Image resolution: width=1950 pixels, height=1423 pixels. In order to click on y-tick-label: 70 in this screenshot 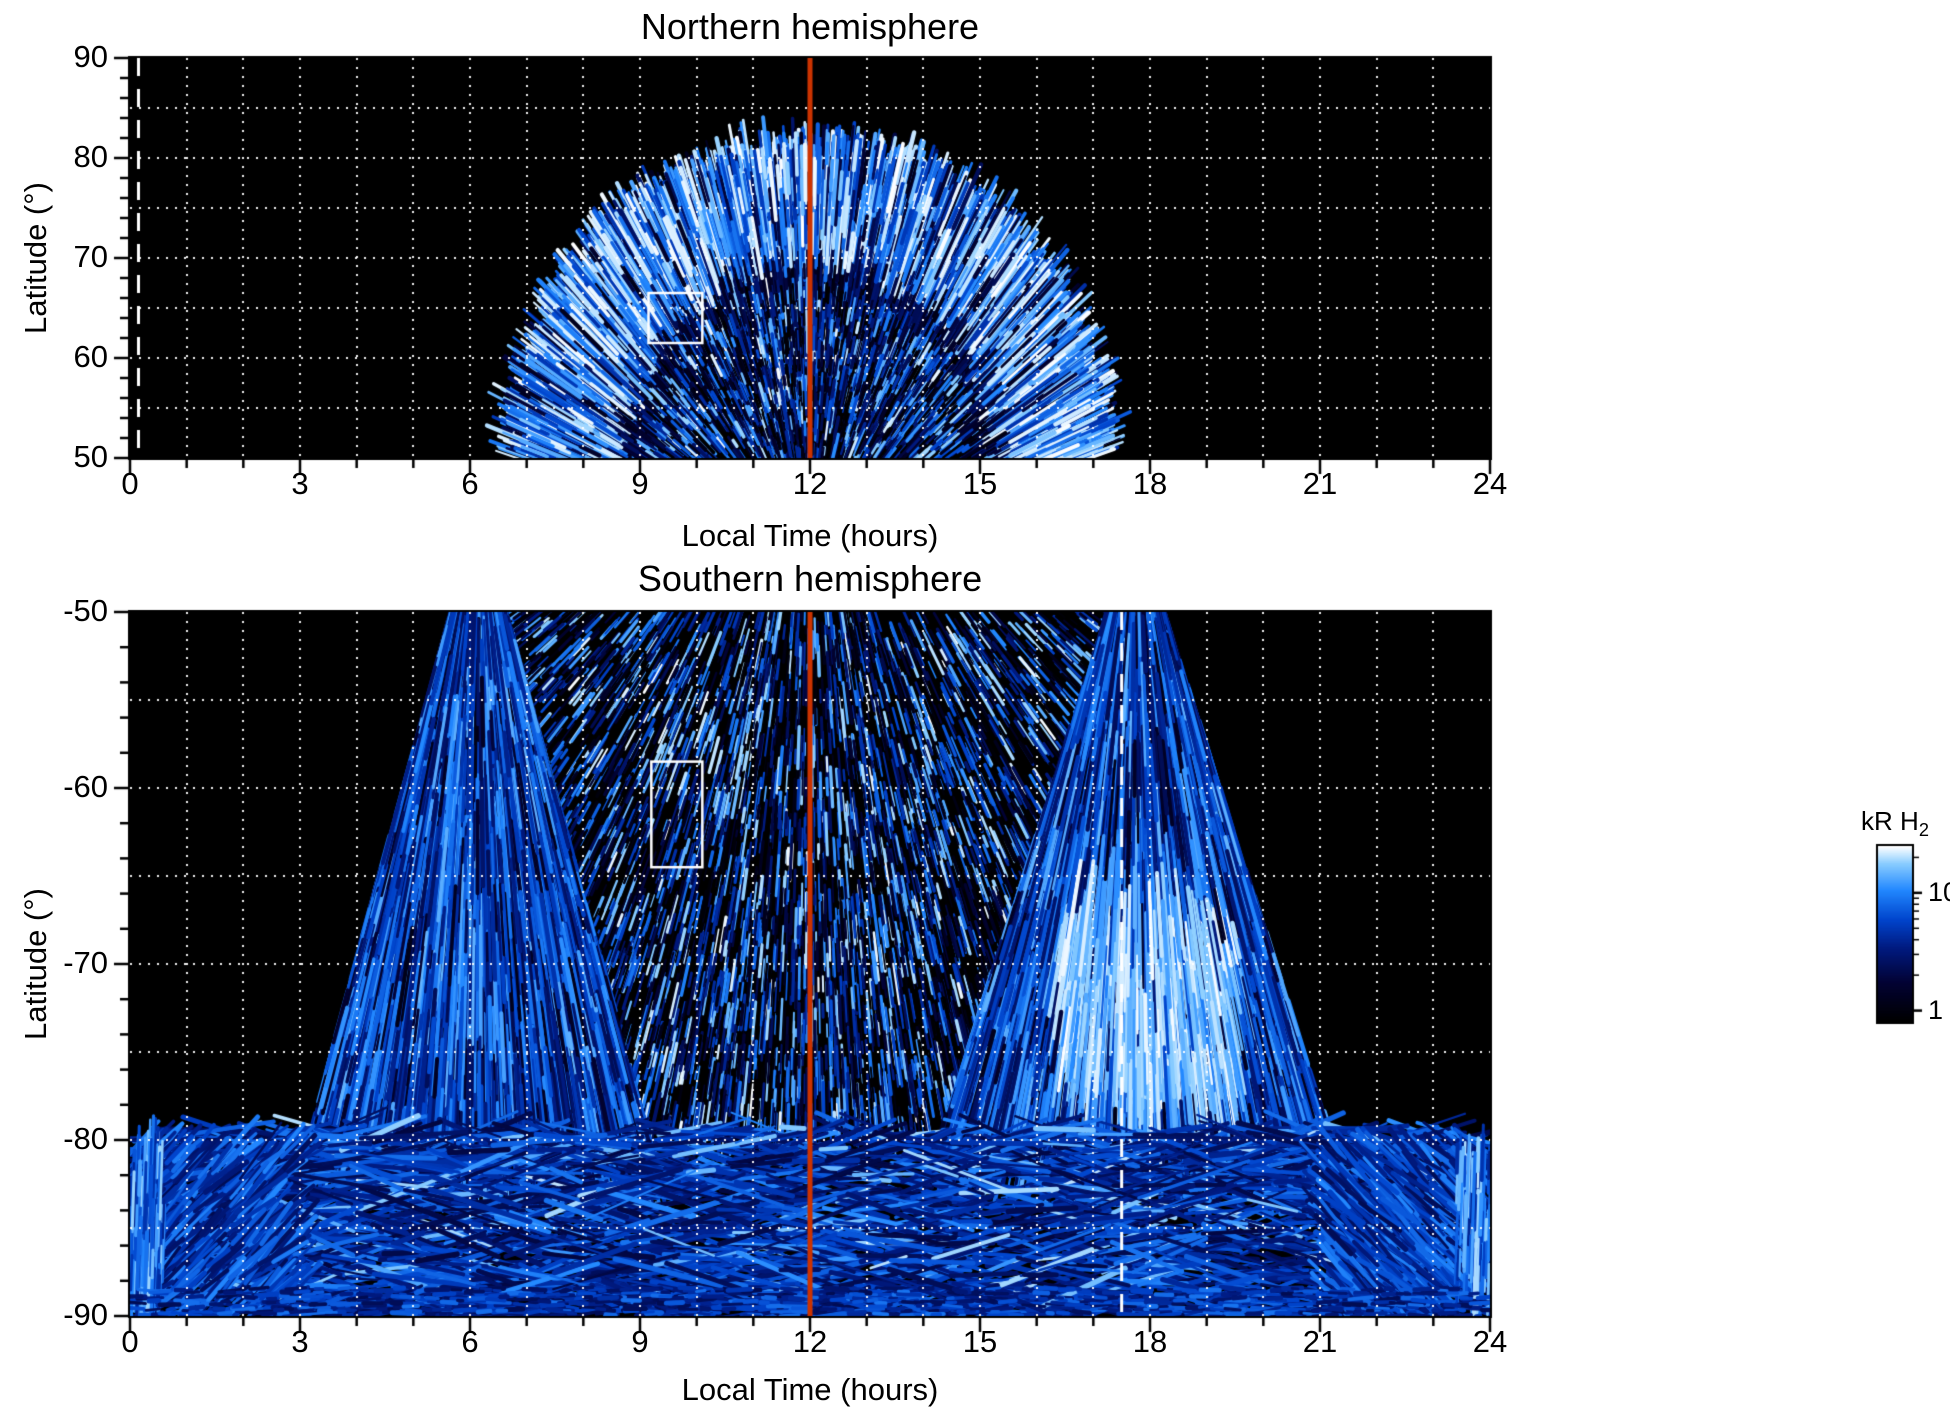, I will do `click(90, 256)`.